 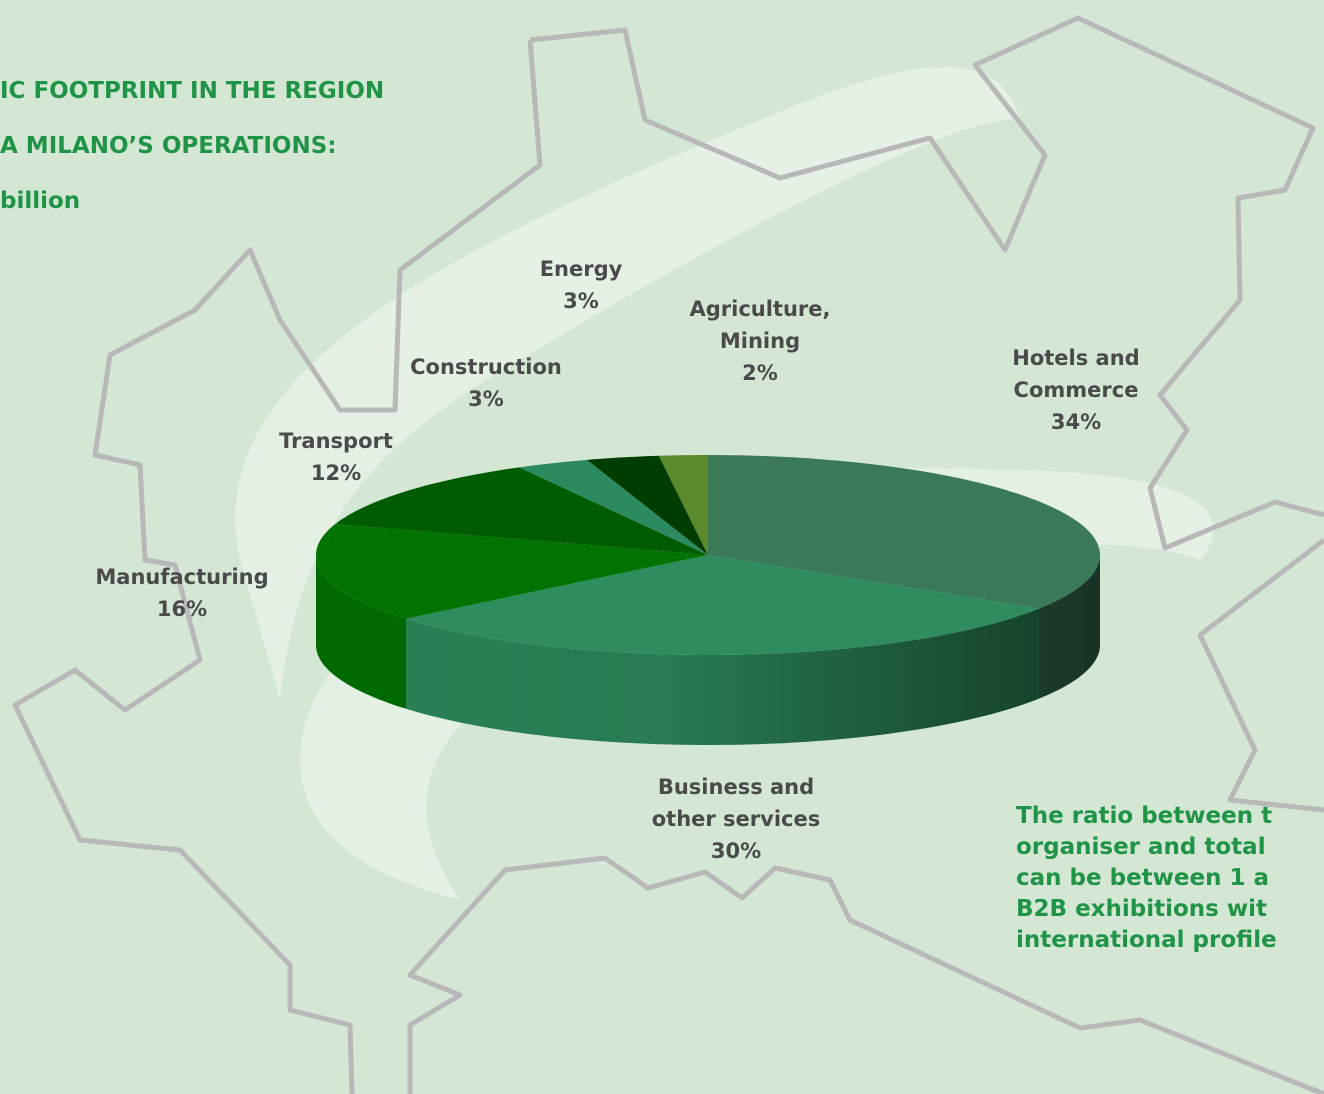 I want to click on note-line: B2B exhibitions wit, so click(x=1141, y=909).